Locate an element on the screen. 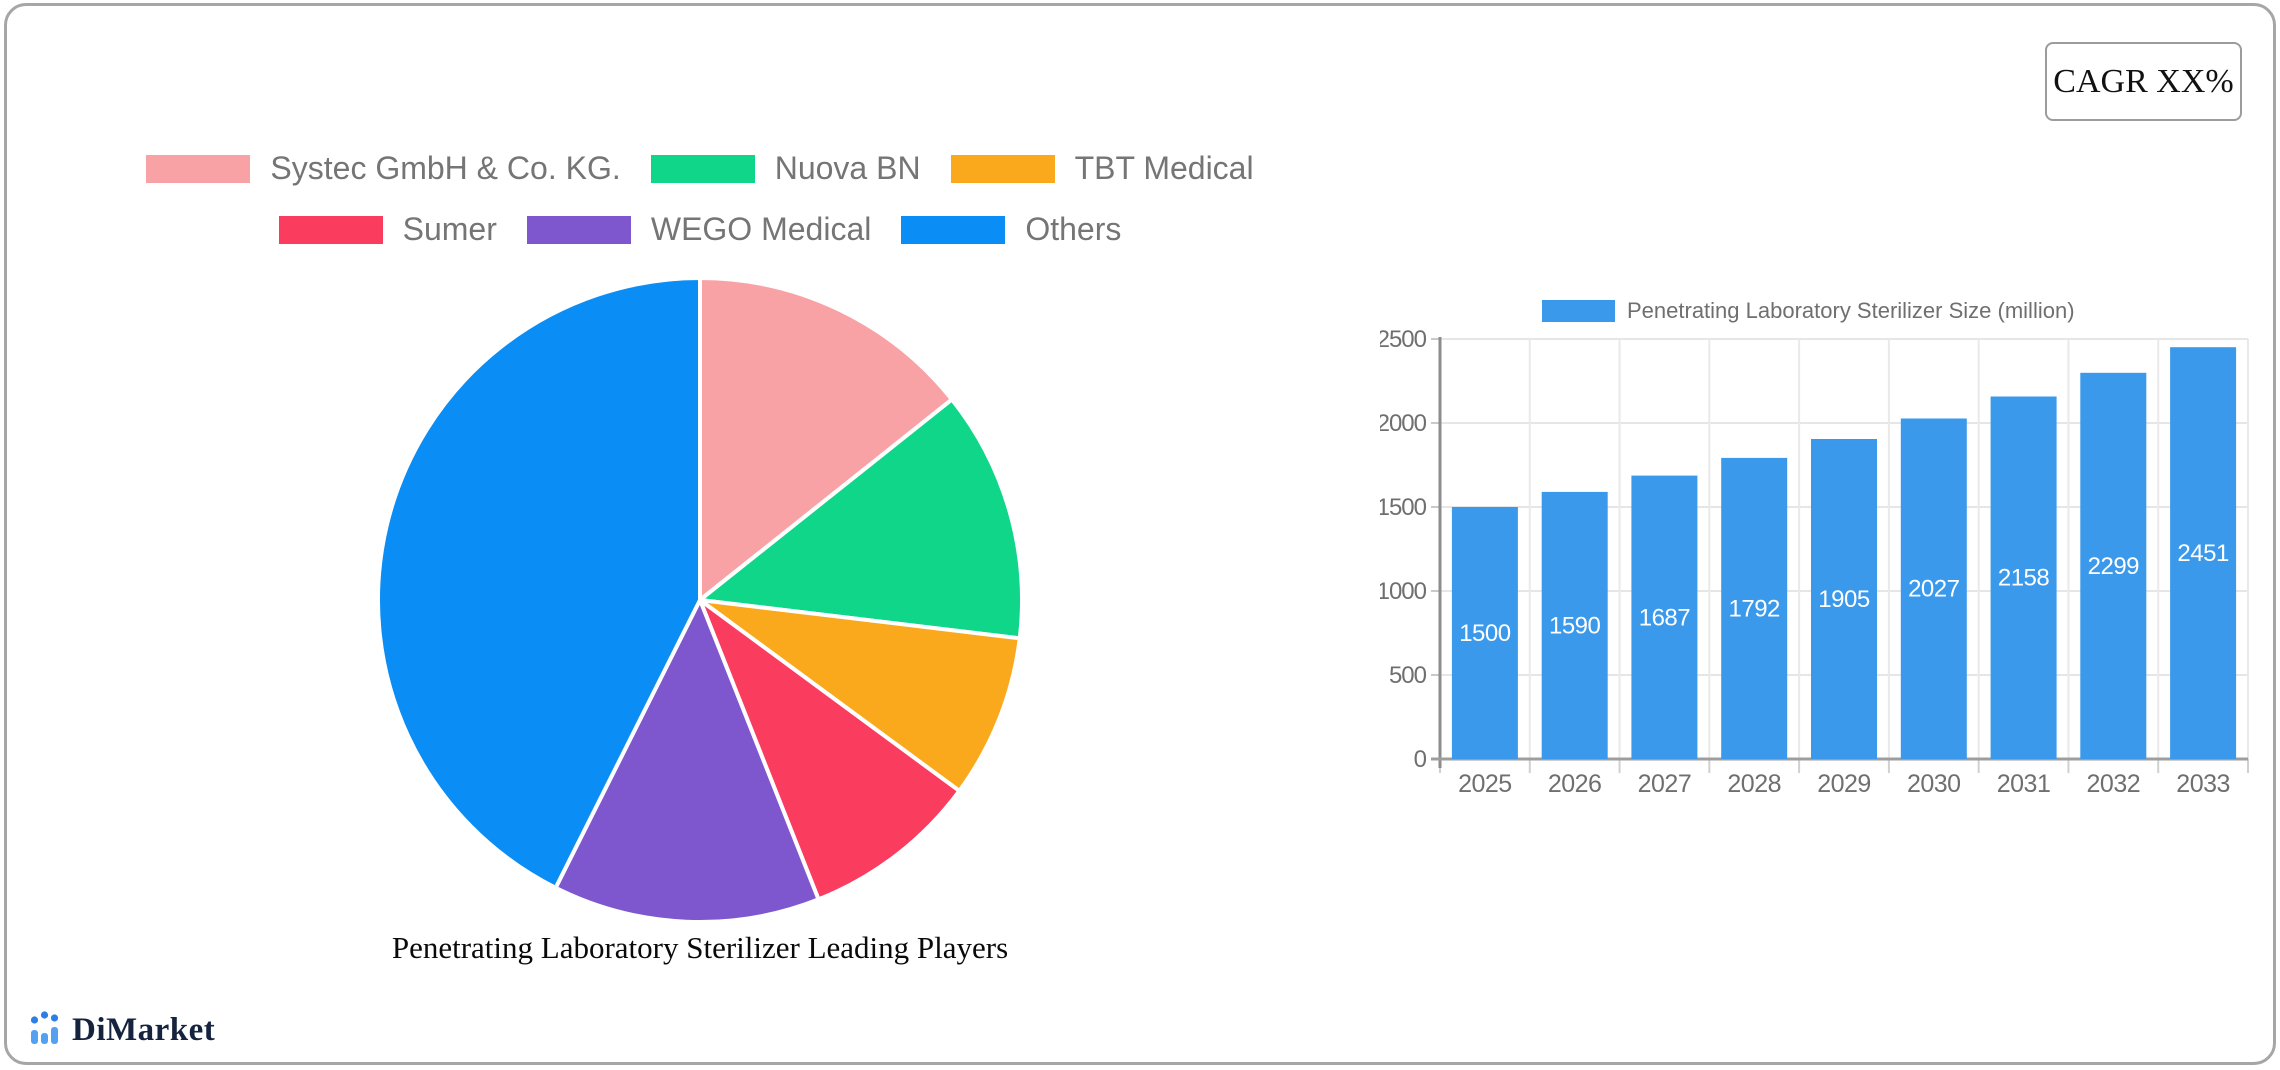 The width and height of the screenshot is (2280, 1070). x-axis-label: 2030 is located at coordinates (1934, 784).